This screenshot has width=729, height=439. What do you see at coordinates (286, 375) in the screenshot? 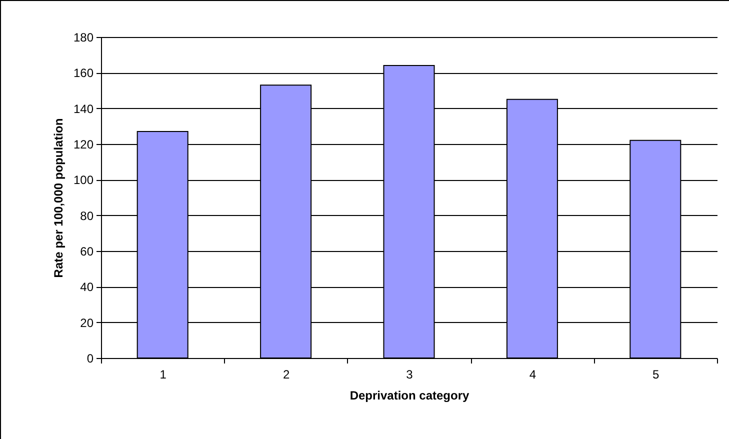
I see `x-tick-label: 2` at bounding box center [286, 375].